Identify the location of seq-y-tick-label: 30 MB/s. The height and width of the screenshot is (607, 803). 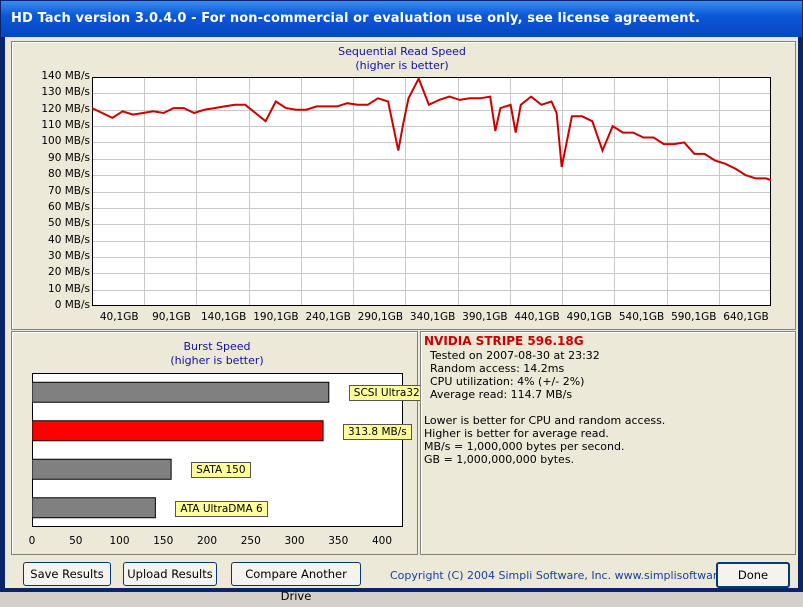
(69, 255).